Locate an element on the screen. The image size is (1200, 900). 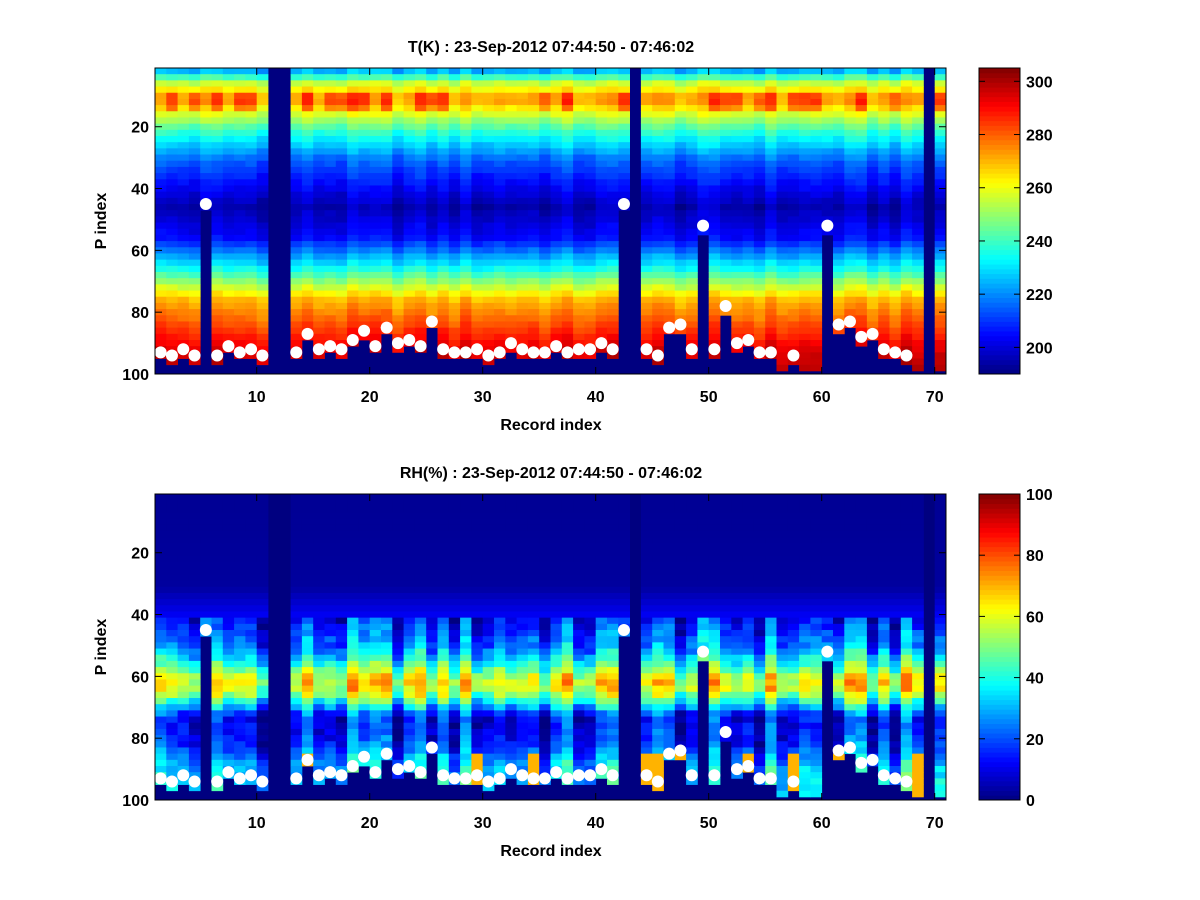
colorbar-segment is located at coordinates (999, 252).